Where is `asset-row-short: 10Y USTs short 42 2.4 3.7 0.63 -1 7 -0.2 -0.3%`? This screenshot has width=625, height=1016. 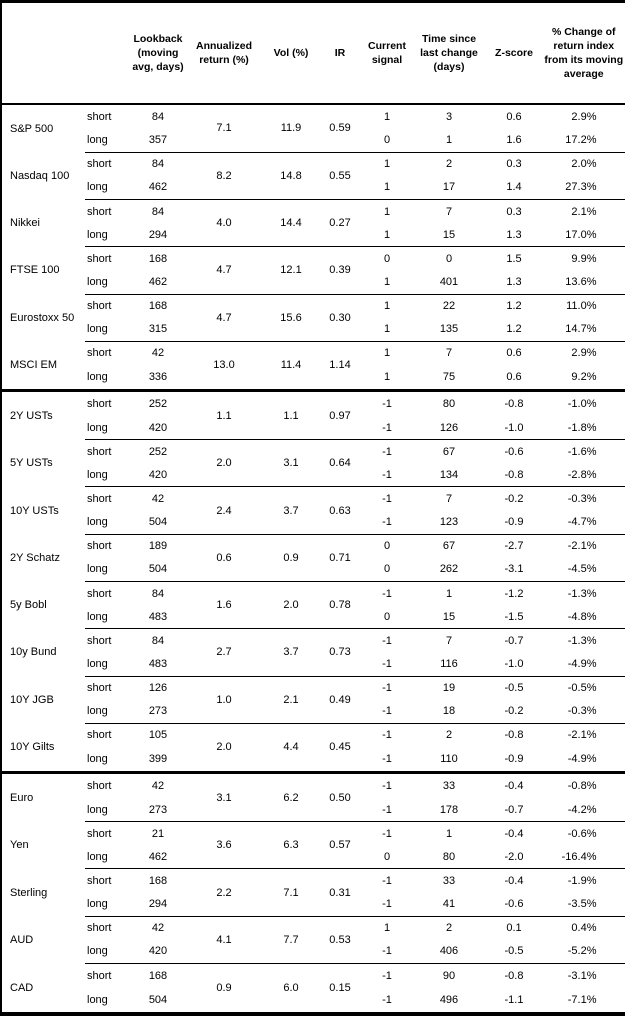
asset-row-short: 10Y USTs short 42 2.4 3.7 0.63 -1 7 -0.2 -0.3% is located at coordinates (313, 510).